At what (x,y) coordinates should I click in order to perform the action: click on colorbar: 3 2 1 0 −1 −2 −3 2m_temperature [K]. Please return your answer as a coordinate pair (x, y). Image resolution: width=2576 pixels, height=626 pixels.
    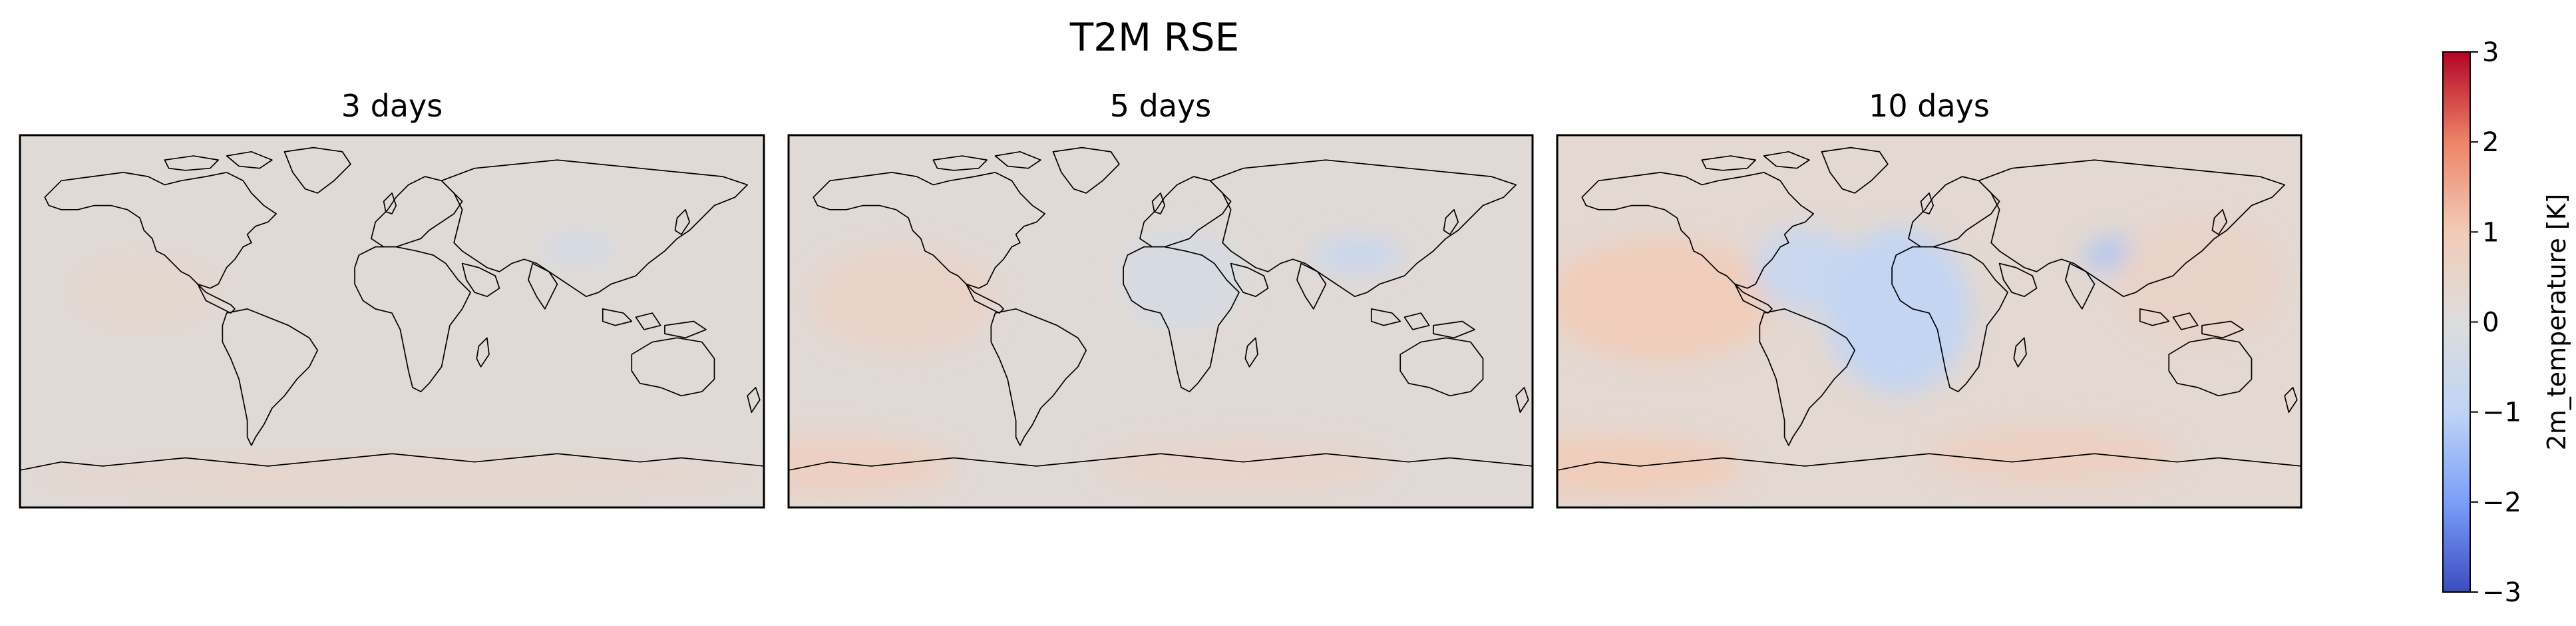
    Looking at the image, I should click on (2506, 322).